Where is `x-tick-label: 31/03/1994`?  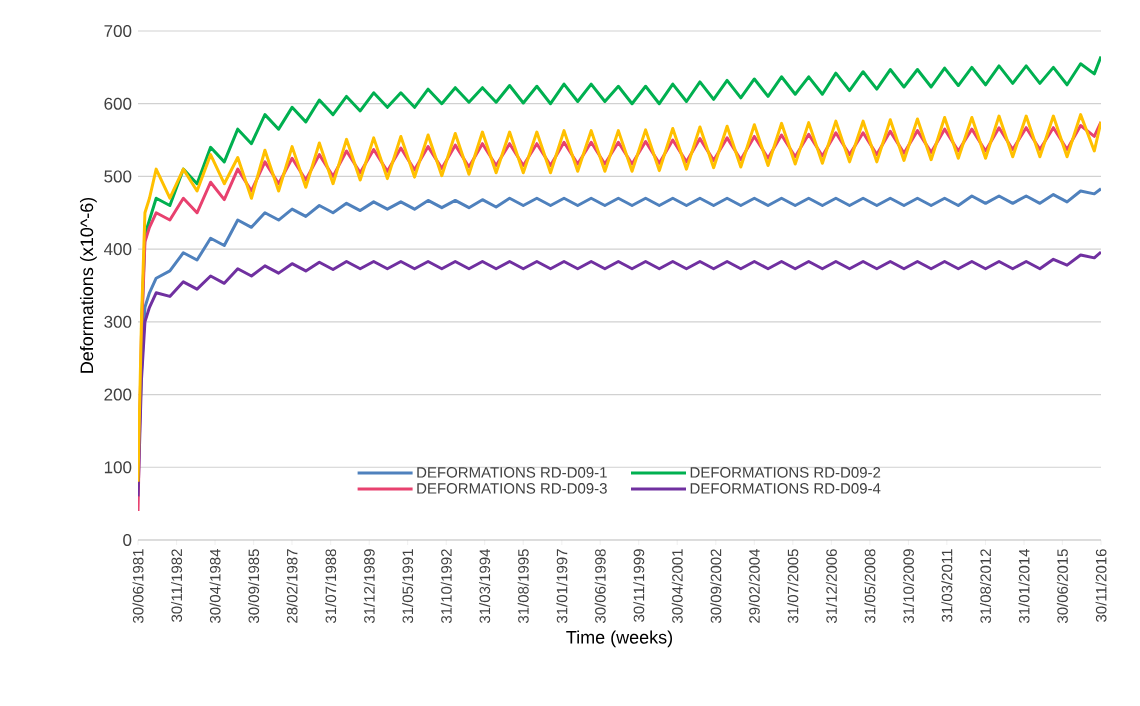
x-tick-label: 31/03/1994 is located at coordinates (485, 586).